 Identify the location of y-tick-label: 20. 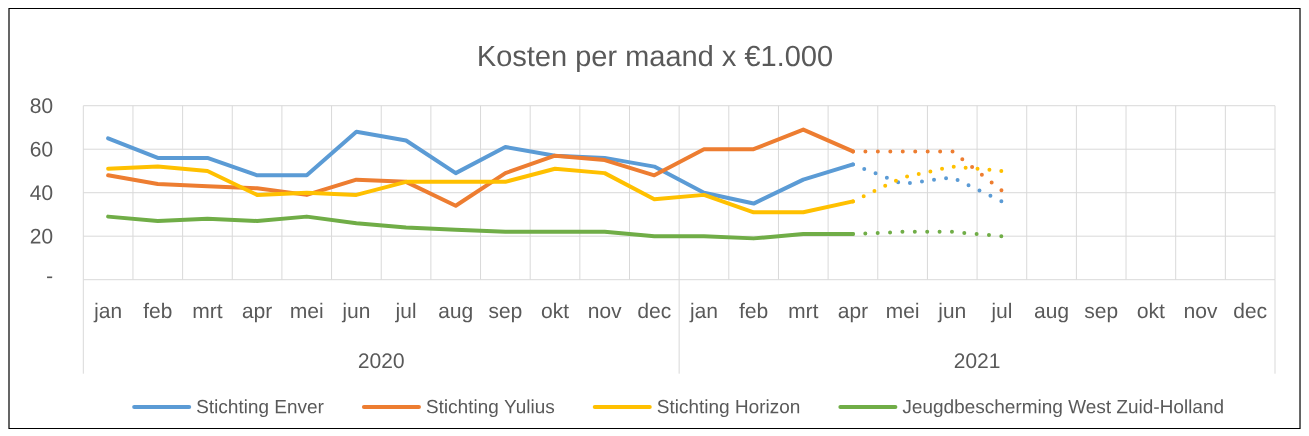
(41, 236).